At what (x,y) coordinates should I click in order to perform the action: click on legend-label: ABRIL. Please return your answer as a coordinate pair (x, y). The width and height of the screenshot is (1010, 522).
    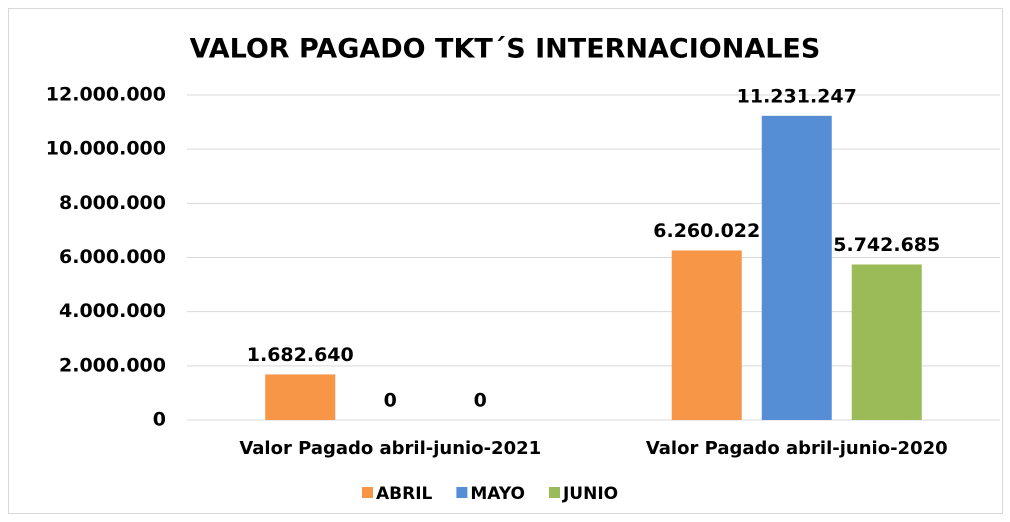
    Looking at the image, I should click on (404, 494).